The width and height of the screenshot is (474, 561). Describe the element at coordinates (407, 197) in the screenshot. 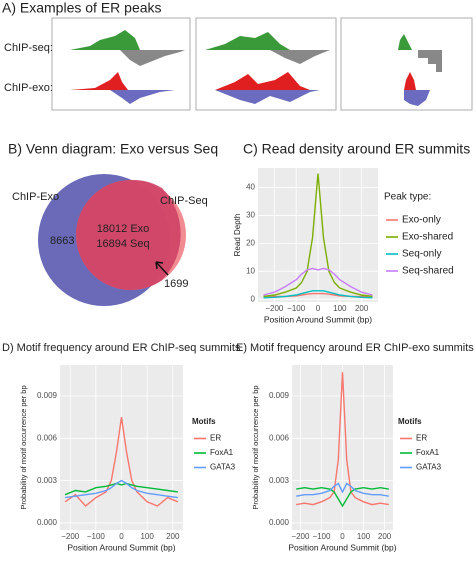

I see `legend-title: Peak type:` at that location.